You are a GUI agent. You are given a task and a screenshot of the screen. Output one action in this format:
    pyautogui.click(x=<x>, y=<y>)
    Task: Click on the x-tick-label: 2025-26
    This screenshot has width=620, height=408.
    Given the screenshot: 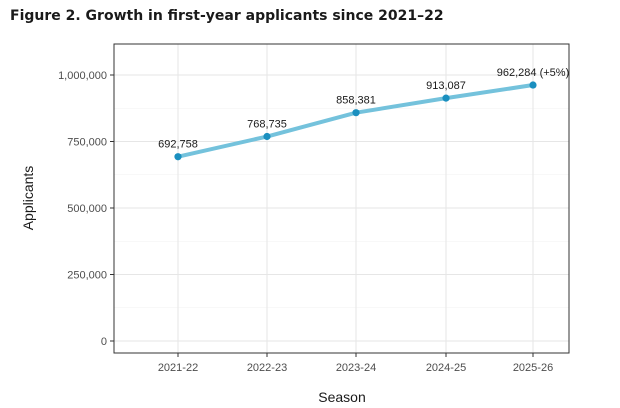 What is the action you would take?
    pyautogui.click(x=533, y=368)
    